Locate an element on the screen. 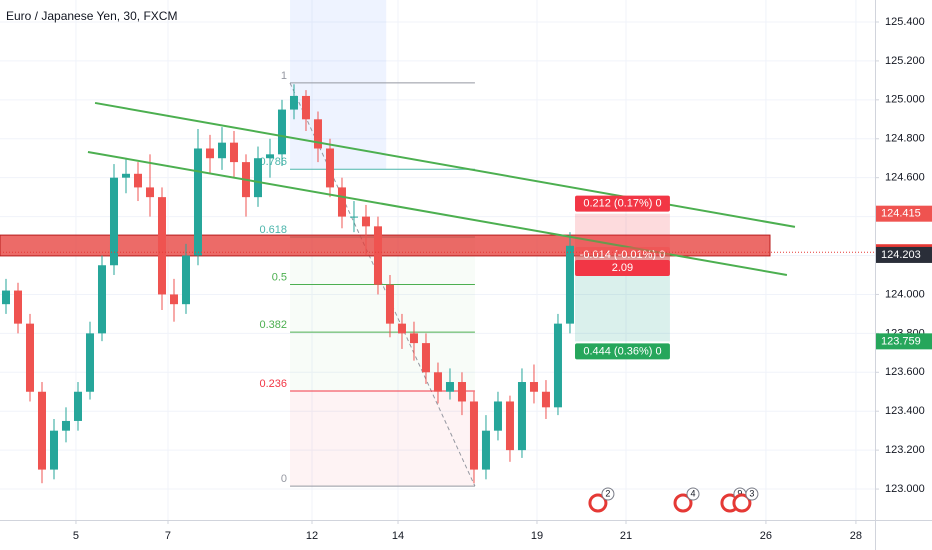  y-tick-label: 125.400 is located at coordinates (905, 22).